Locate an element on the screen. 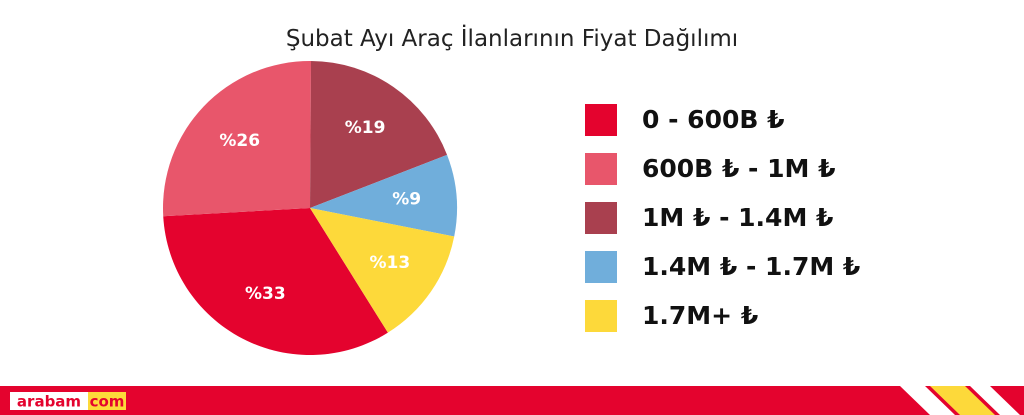  legend-label: 600B ₺ - 1M ₺ is located at coordinates (739, 168).